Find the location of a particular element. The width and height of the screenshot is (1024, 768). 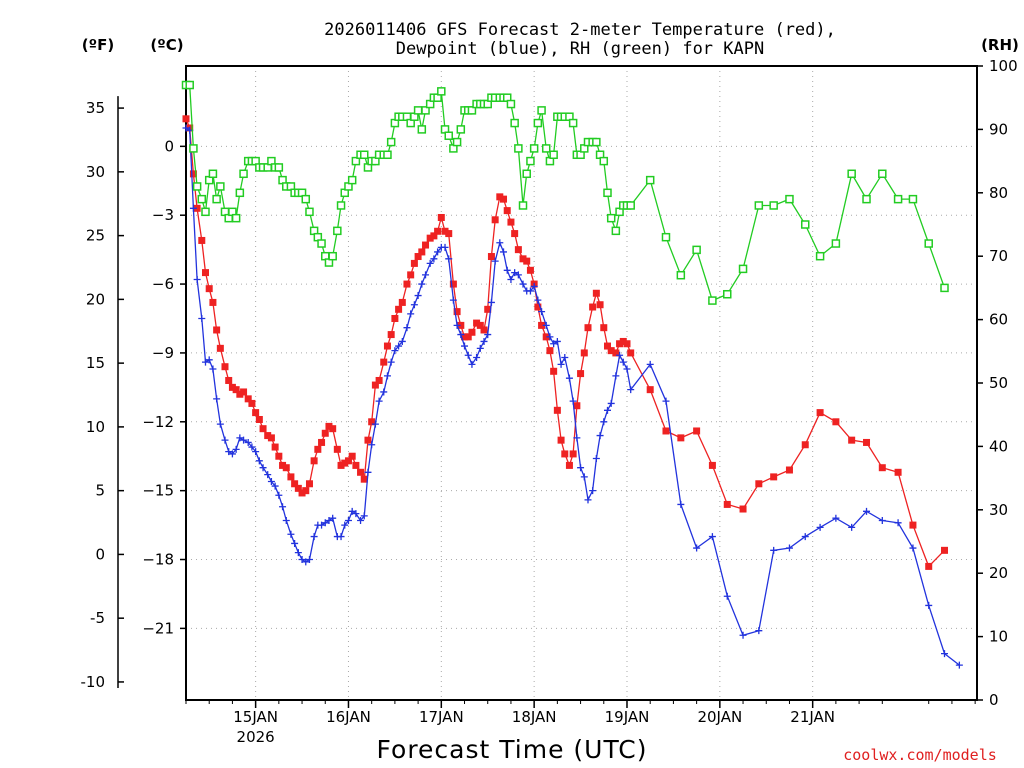

celsius-tick-label: −21 is located at coordinates (158, 628).